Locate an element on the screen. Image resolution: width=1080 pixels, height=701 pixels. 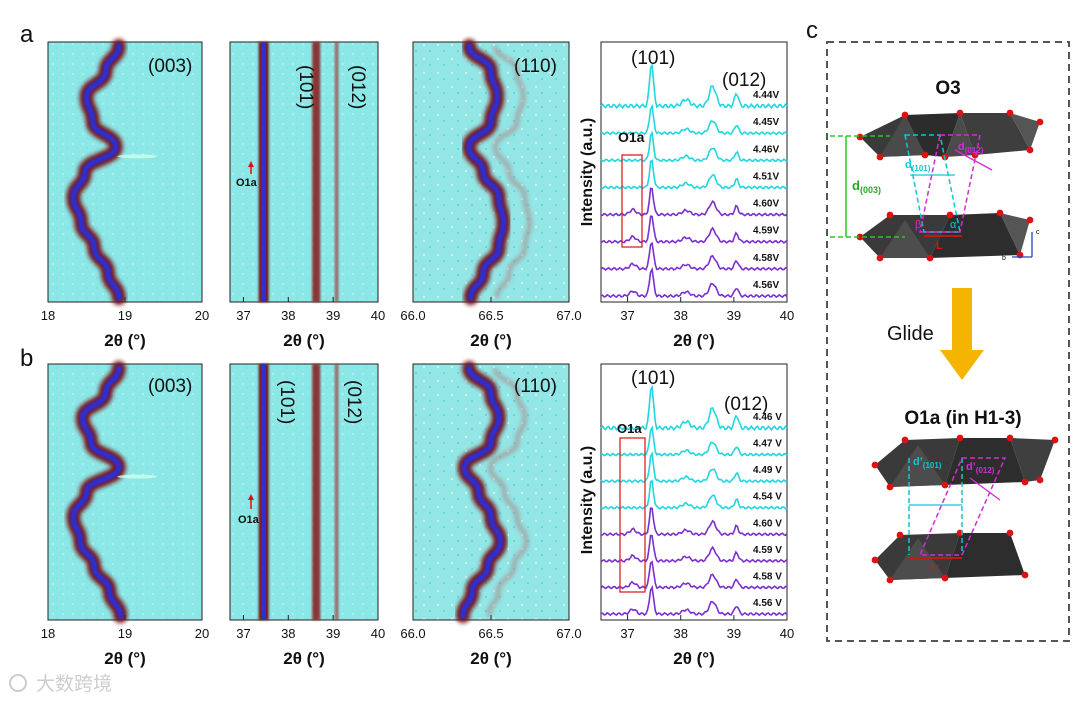
series-label: 4.58V is located at coordinates (766, 258).